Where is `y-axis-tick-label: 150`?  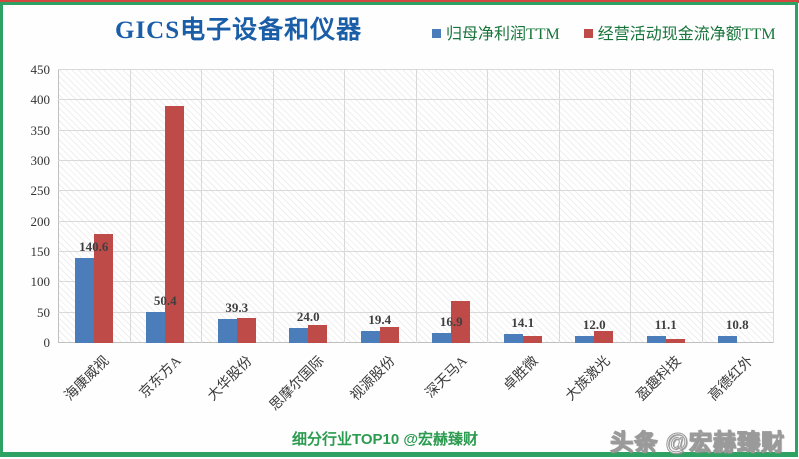 y-axis-tick-label: 150 is located at coordinates (40, 251).